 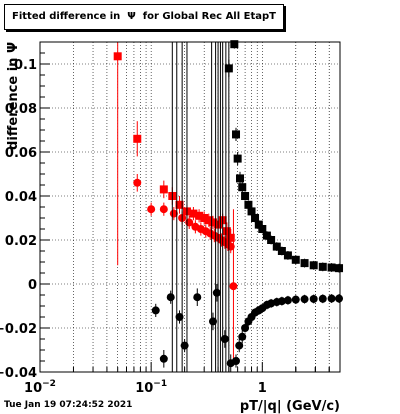 I want to click on x-tick-label: 10⁻¹, so click(x=151, y=387).